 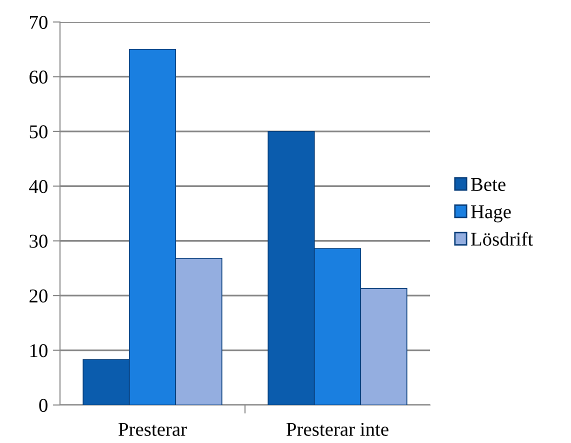 I want to click on y-tick-label: 20, so click(x=39, y=296).